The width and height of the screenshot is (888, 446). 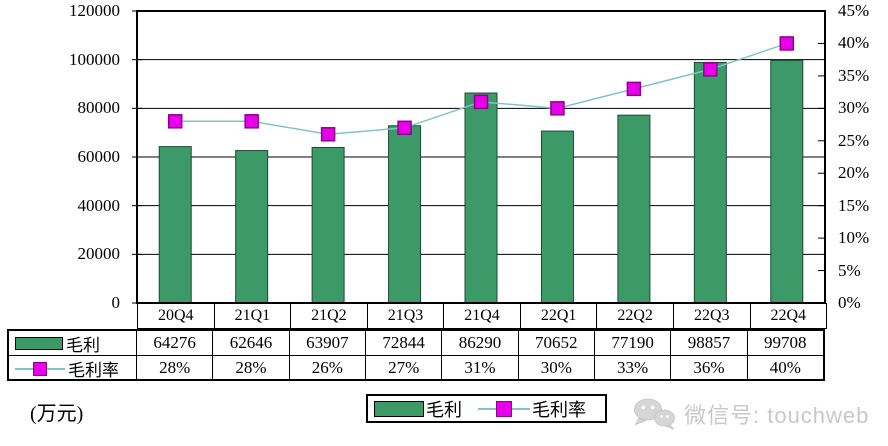 What do you see at coordinates (57, 414) in the screenshot?
I see `unit-label: (万元)` at bounding box center [57, 414].